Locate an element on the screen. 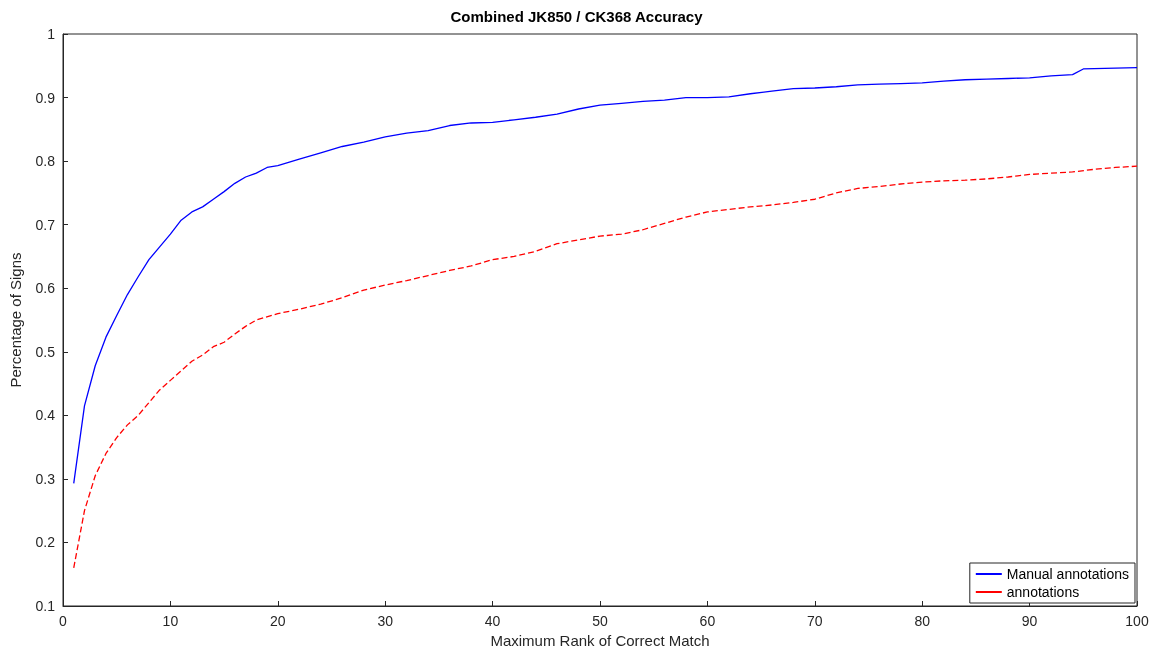 The height and width of the screenshot is (658, 1153). y-tick-label: 0.7 is located at coordinates (45, 224).